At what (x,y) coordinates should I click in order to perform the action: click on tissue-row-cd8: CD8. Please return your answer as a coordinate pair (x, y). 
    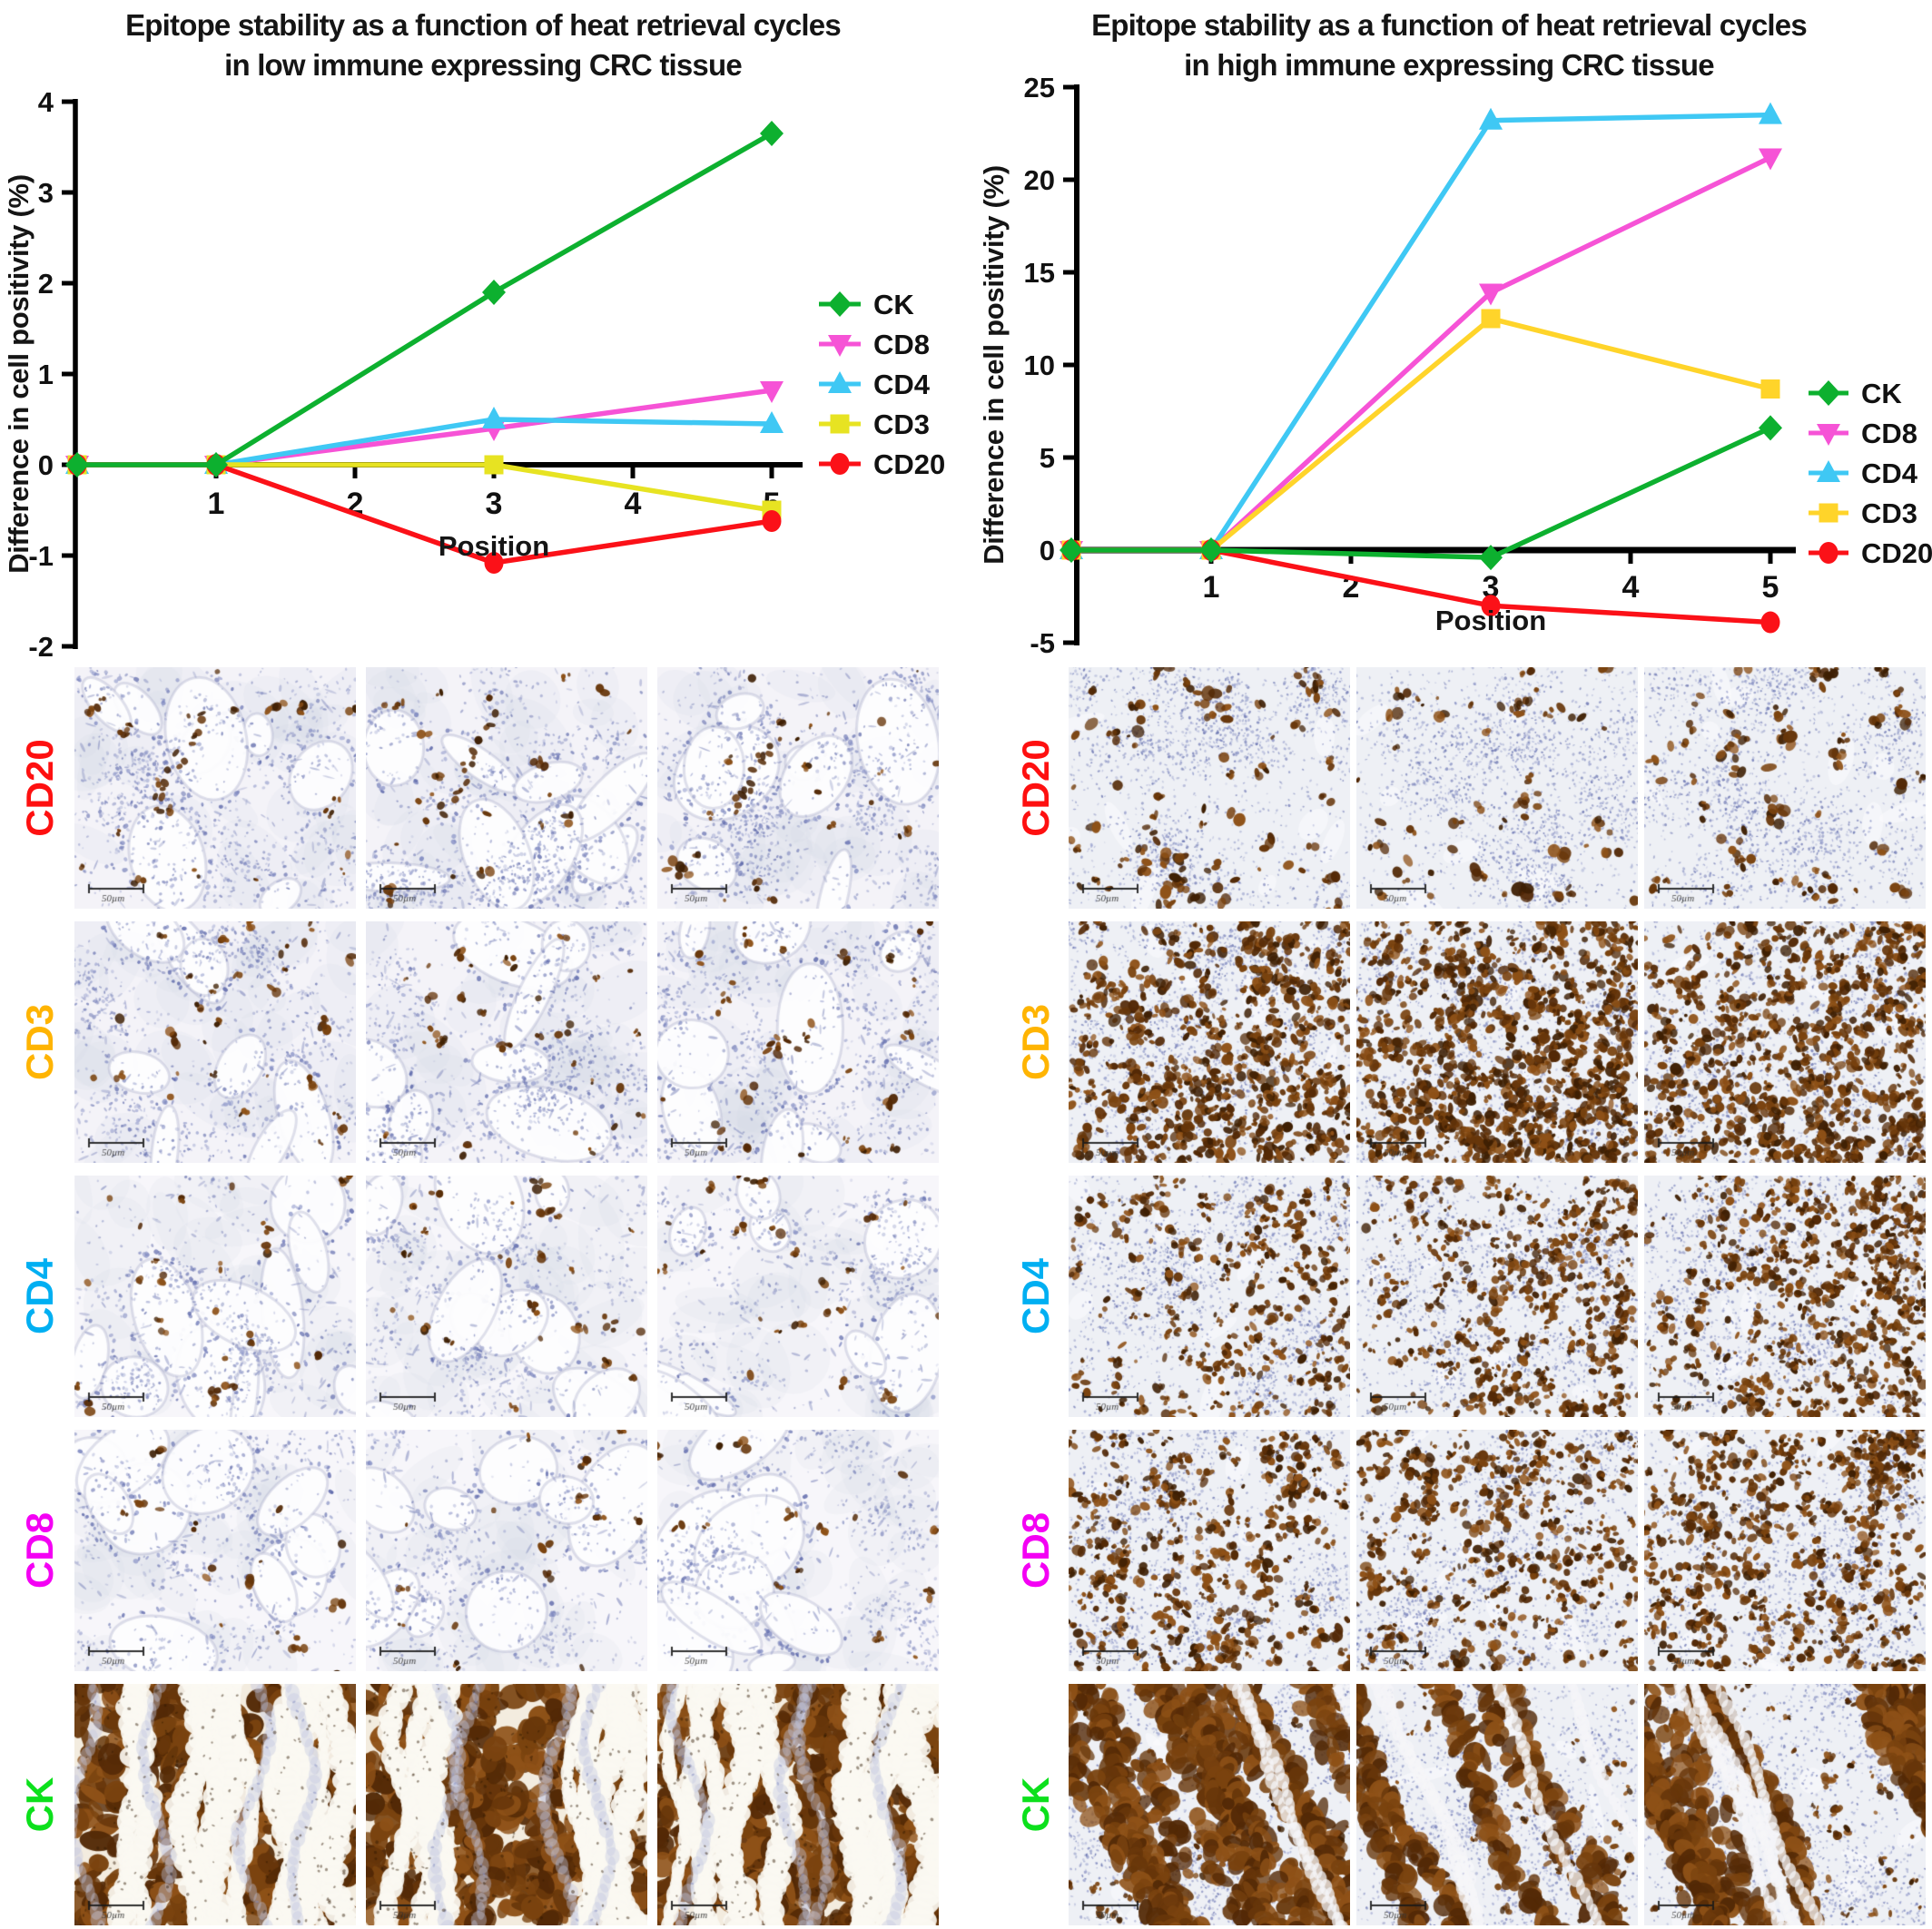
    Looking at the image, I should click on (483, 1550).